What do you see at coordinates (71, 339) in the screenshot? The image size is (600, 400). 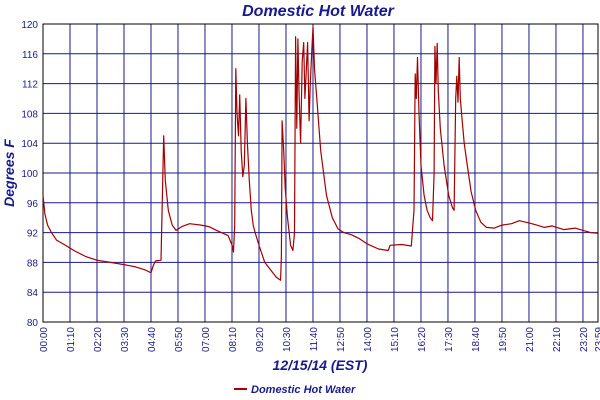 I see `x-tick-label: 01:10` at bounding box center [71, 339].